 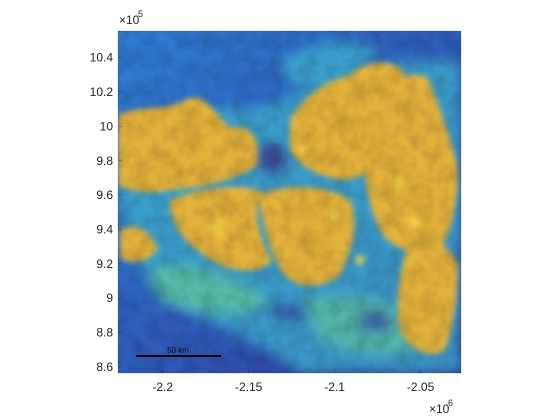 What do you see at coordinates (104, 333) in the screenshot?
I see `y-tick-label: 8.8` at bounding box center [104, 333].